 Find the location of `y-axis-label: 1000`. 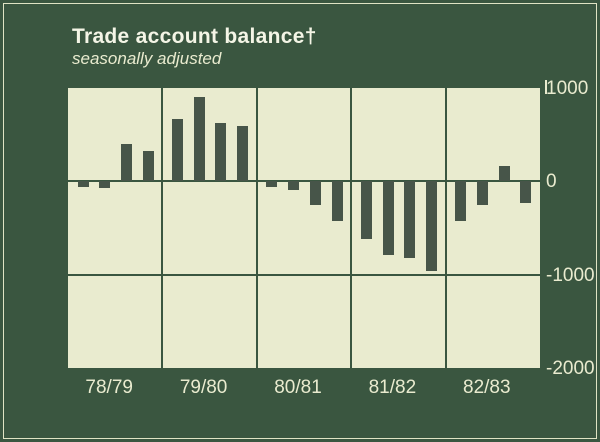

y-axis-label: 1000 is located at coordinates (567, 88).